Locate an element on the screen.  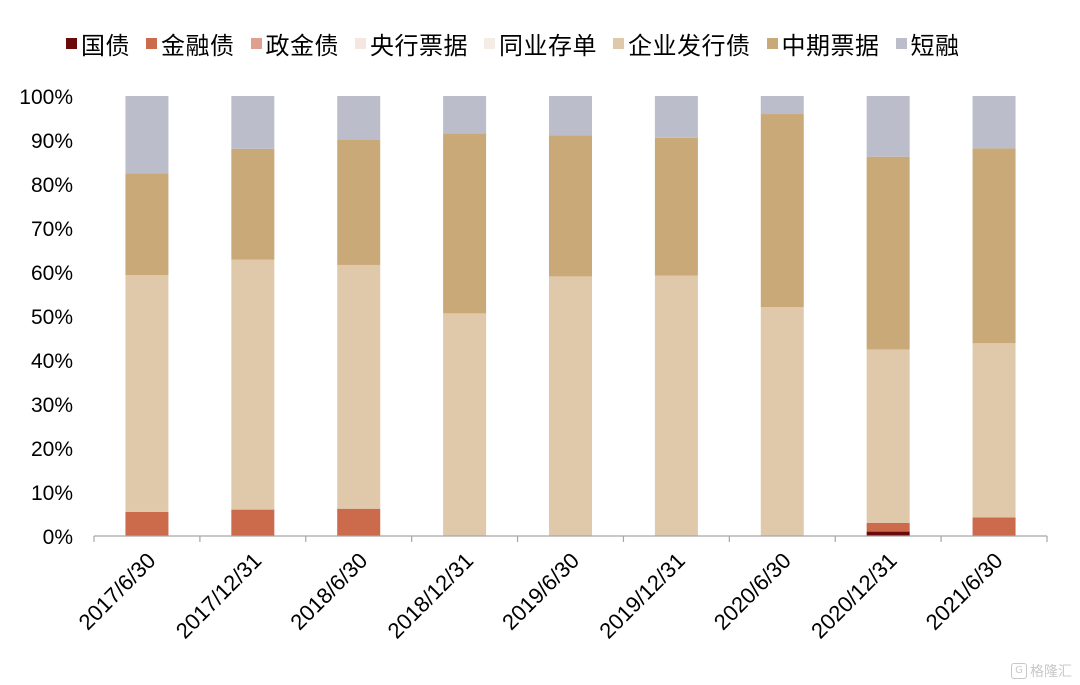
legend-label: 同业存单 is located at coordinates (548, 45).